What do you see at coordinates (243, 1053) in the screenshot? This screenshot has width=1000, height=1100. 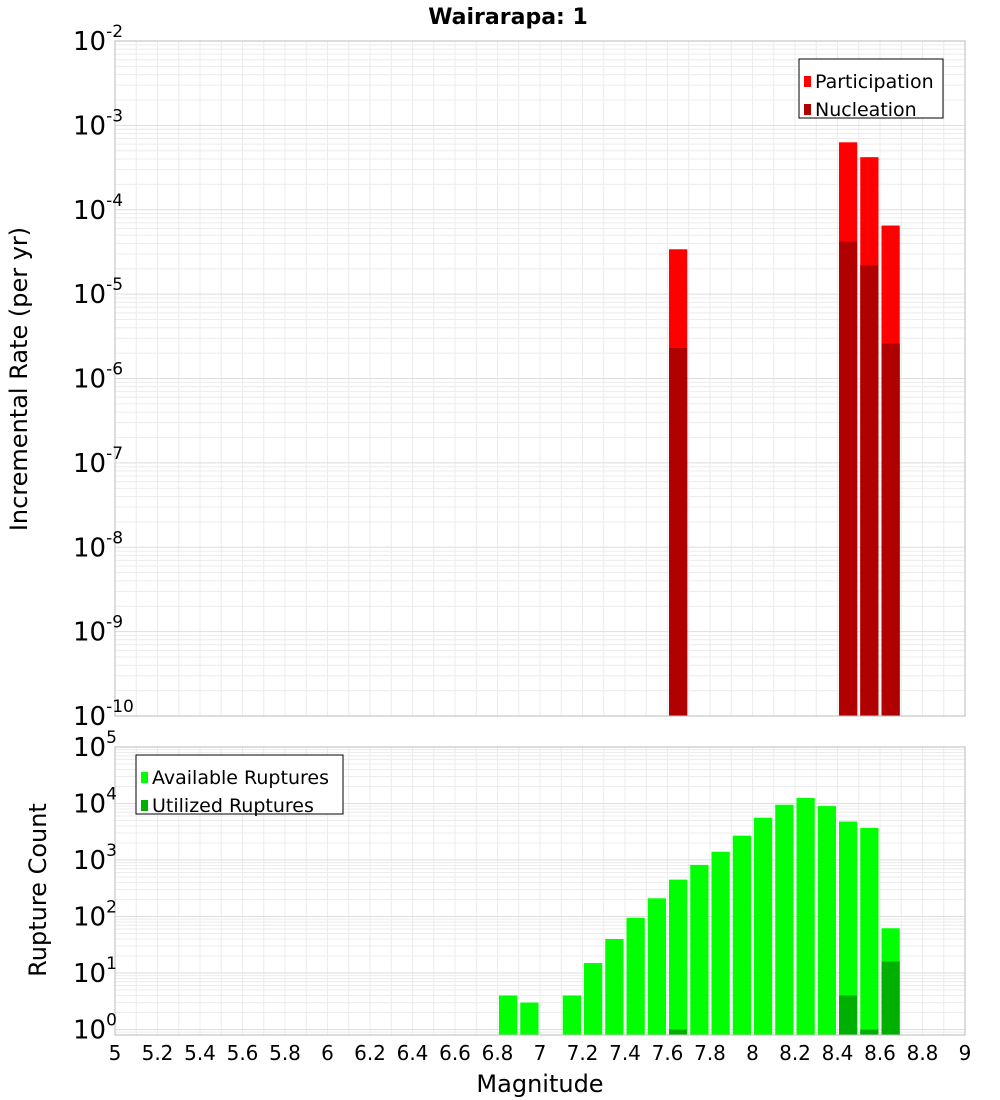 I see `x-tick-label: 5.6` at bounding box center [243, 1053].